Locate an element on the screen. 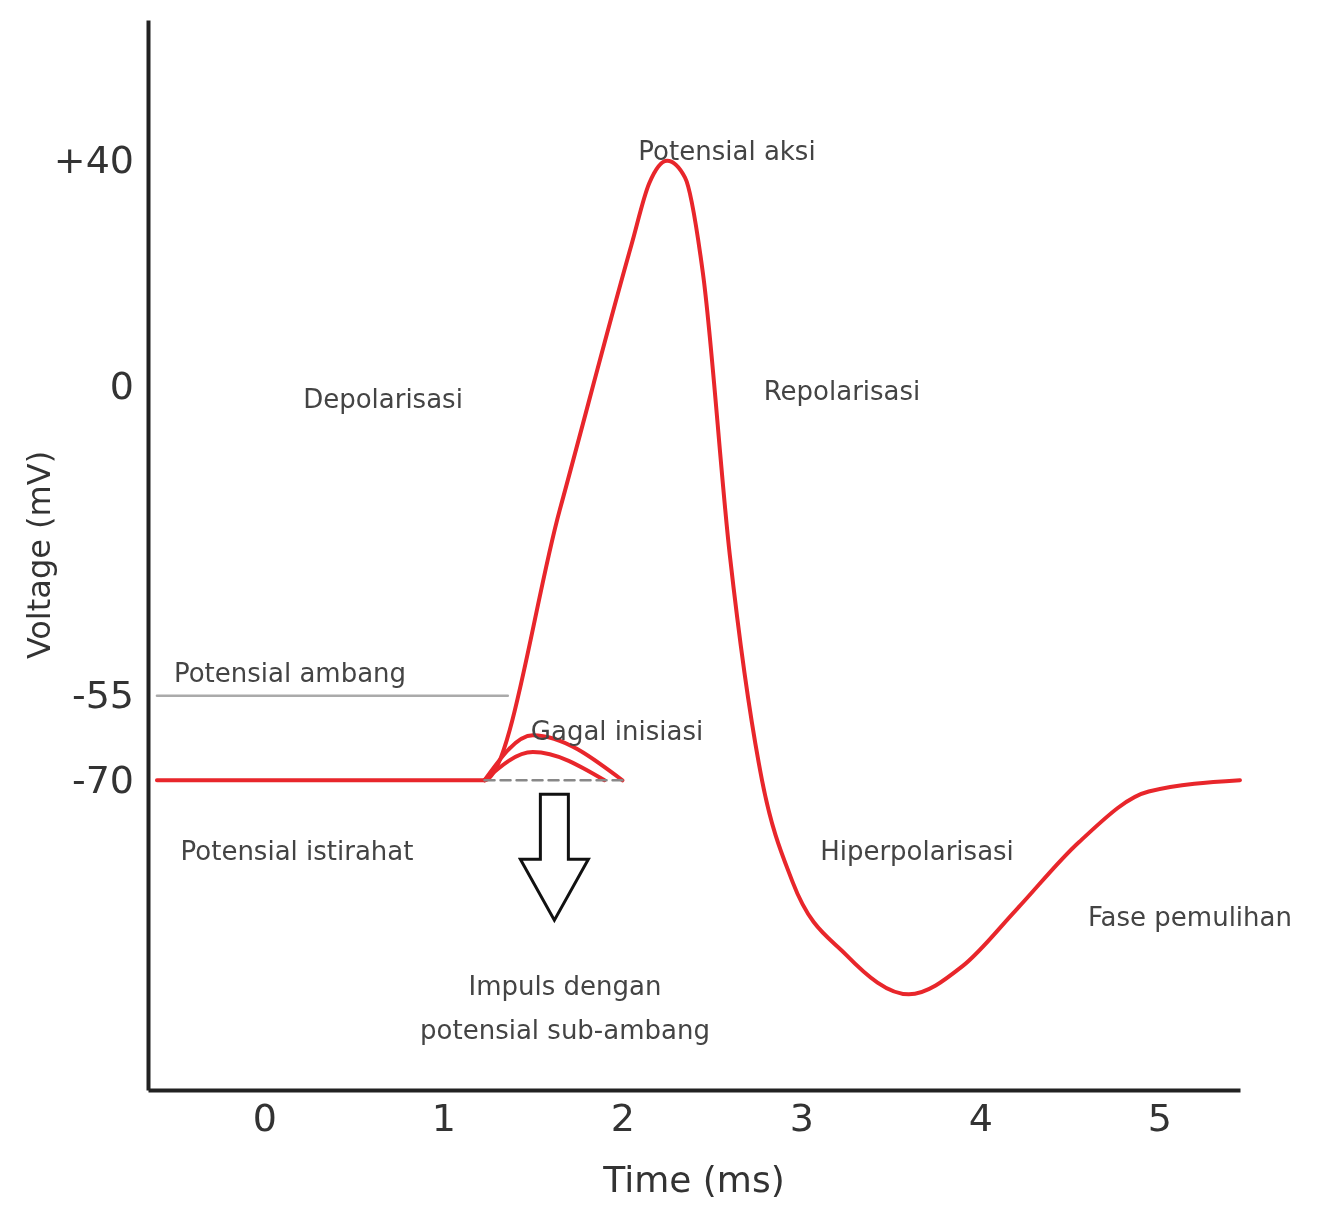  x-tick-label: 3 is located at coordinates (801, 1117).